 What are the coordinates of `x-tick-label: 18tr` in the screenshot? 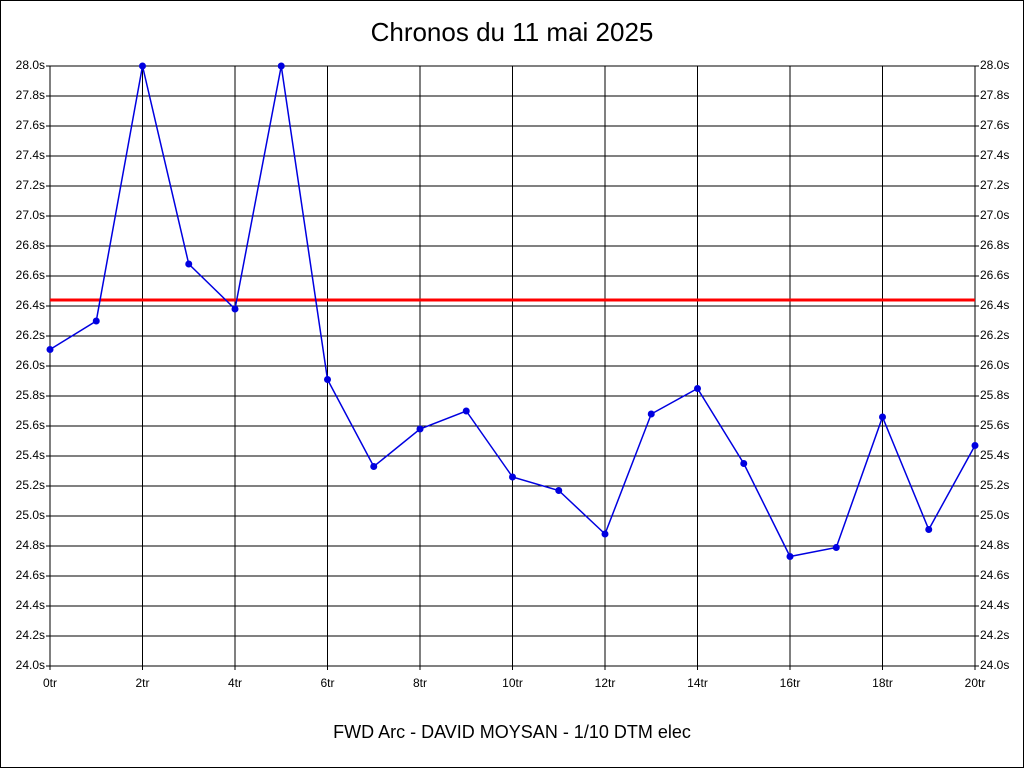 It's located at (882, 683).